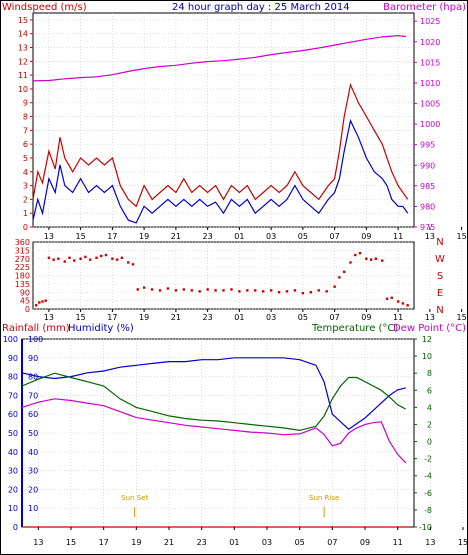 Image resolution: width=468 pixels, height=555 pixels. What do you see at coordinates (428, 510) in the screenshot?
I see `temp-ytick-label: -8` at bounding box center [428, 510].